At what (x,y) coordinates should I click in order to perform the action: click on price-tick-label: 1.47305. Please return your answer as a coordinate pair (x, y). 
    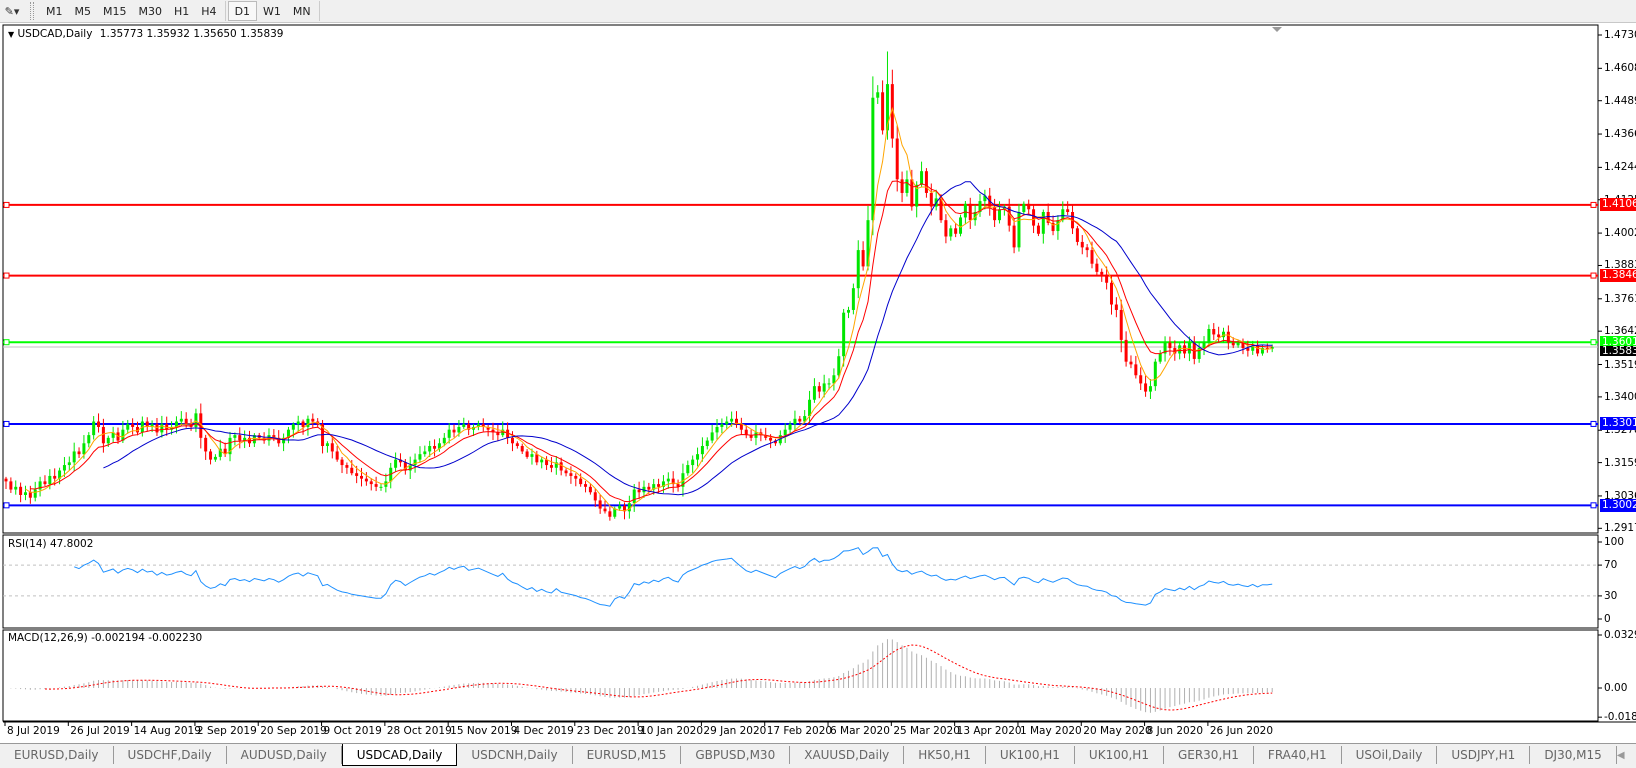
    Looking at the image, I should click on (1620, 35).